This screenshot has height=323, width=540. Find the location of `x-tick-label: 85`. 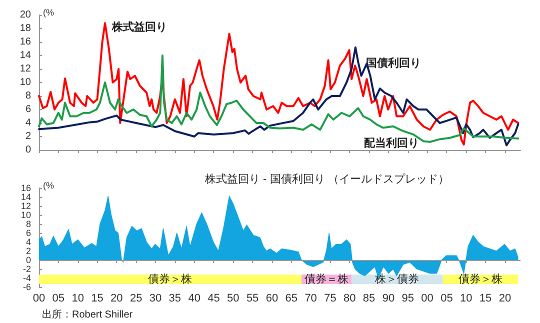

x-tick-label: 85 is located at coordinates (369, 298).